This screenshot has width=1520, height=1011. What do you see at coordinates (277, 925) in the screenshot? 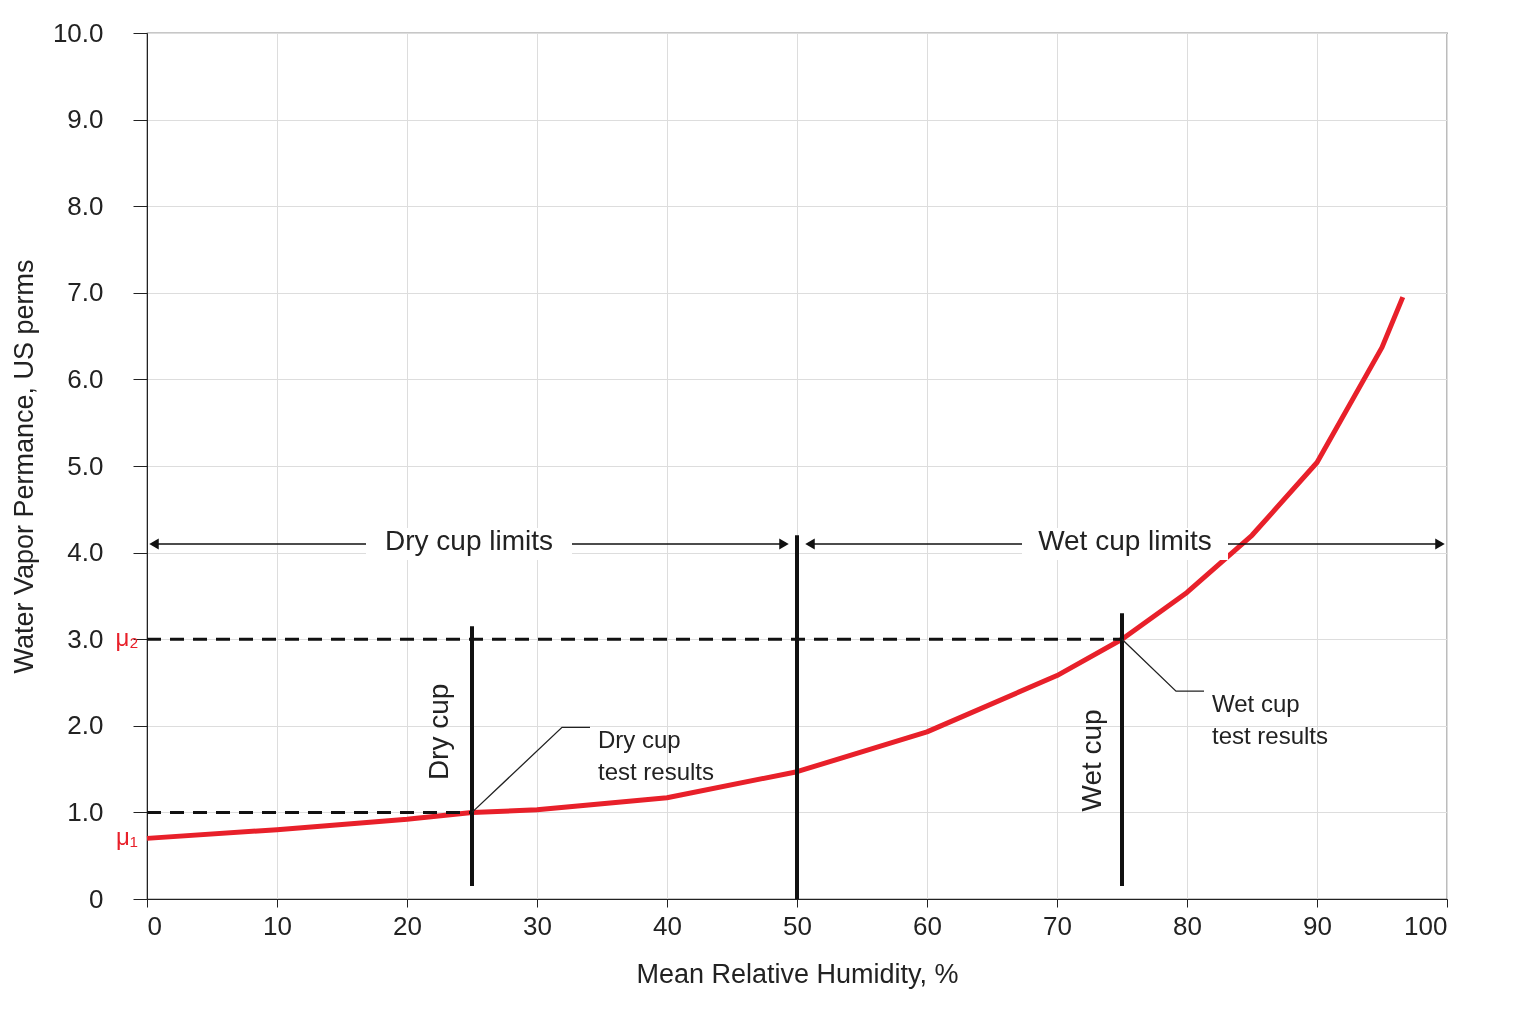
I see `x-tick-label: 10` at bounding box center [277, 925].